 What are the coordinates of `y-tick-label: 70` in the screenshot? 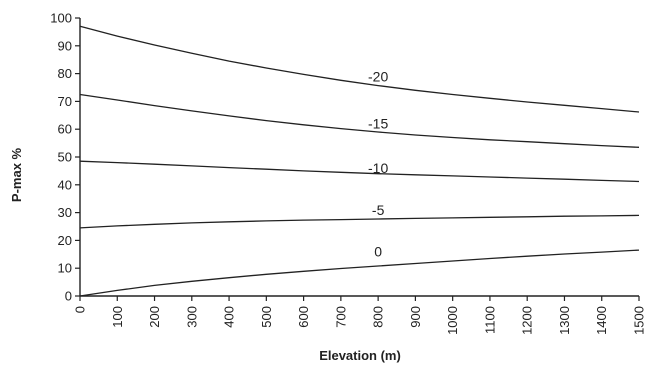 It's located at (65, 101).